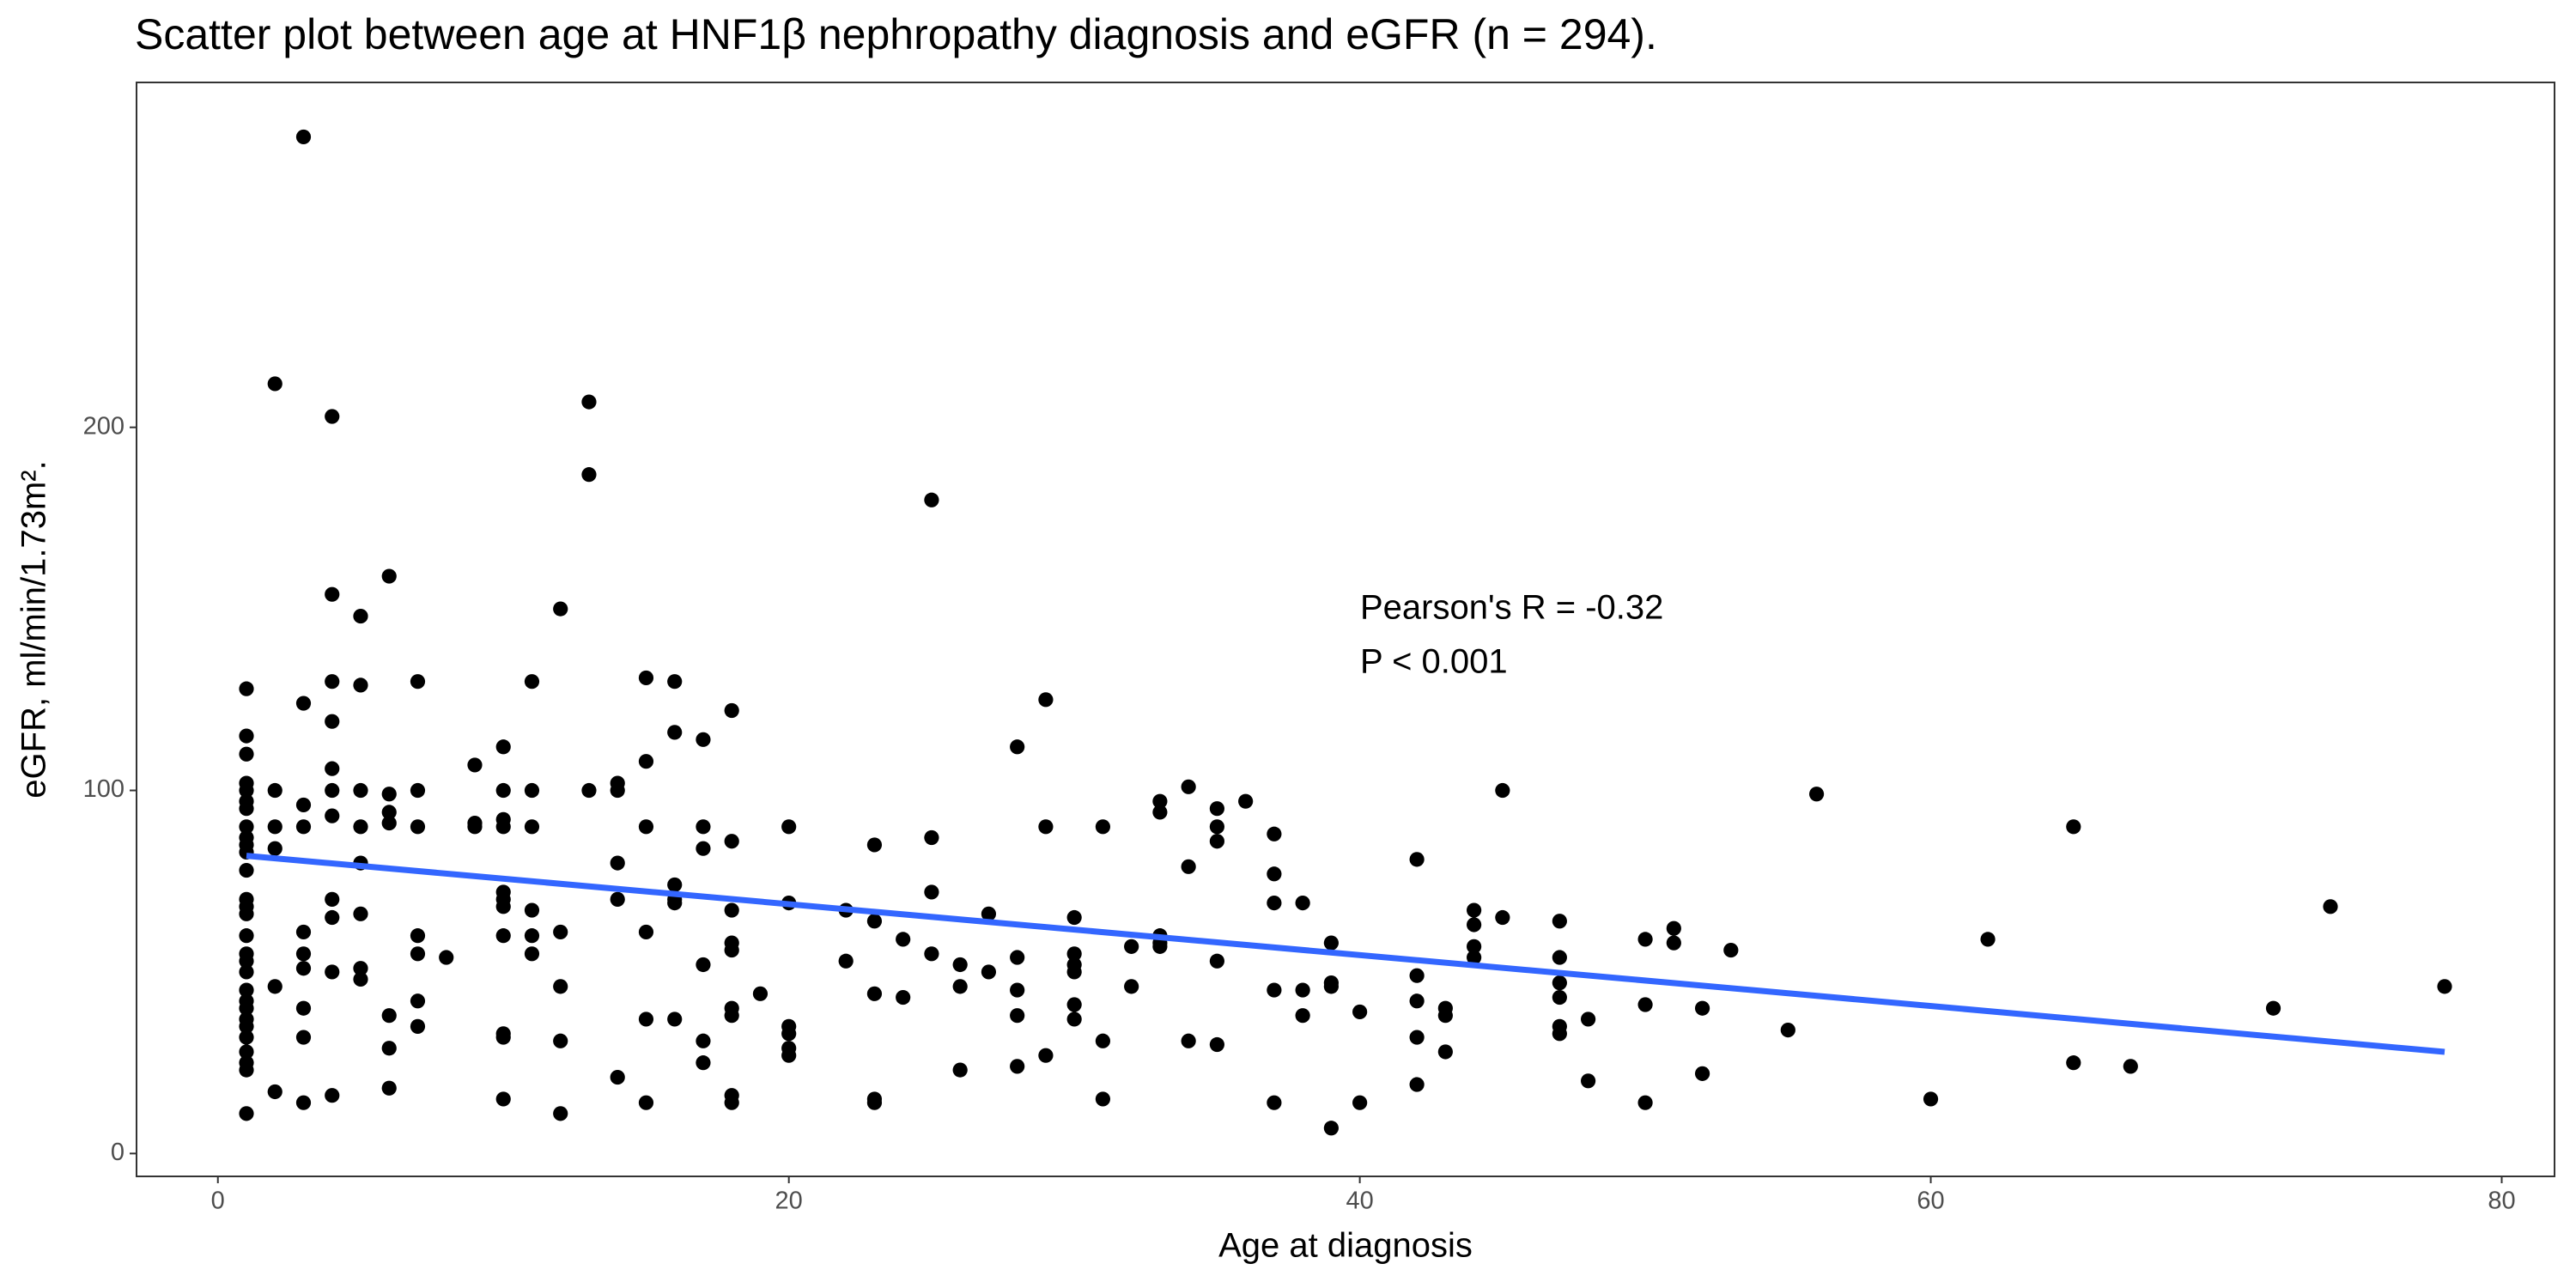  What do you see at coordinates (1511, 608) in the screenshot?
I see `annotation: Pearson's R = -0.32` at bounding box center [1511, 608].